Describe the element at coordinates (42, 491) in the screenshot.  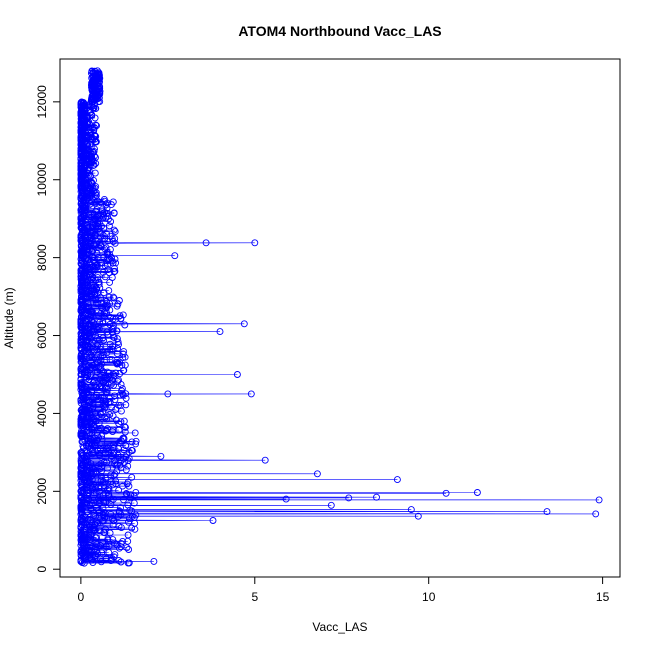
I see `y-tick-label: 2000` at that location.